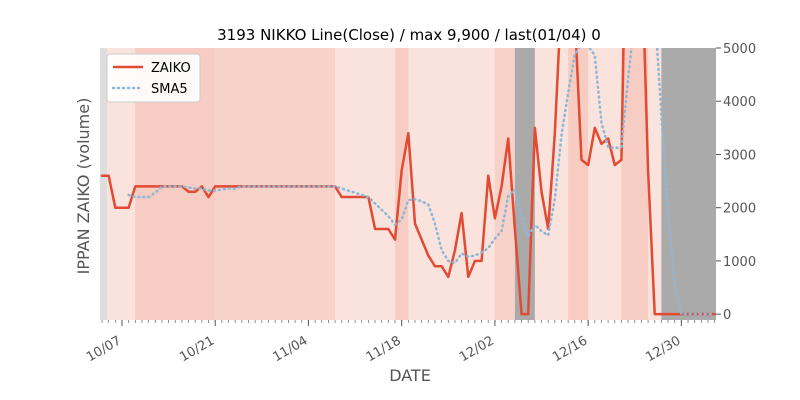 The image size is (800, 400). What do you see at coordinates (153, 78) in the screenshot?
I see `legend: ZAIKO SMA5` at bounding box center [153, 78].